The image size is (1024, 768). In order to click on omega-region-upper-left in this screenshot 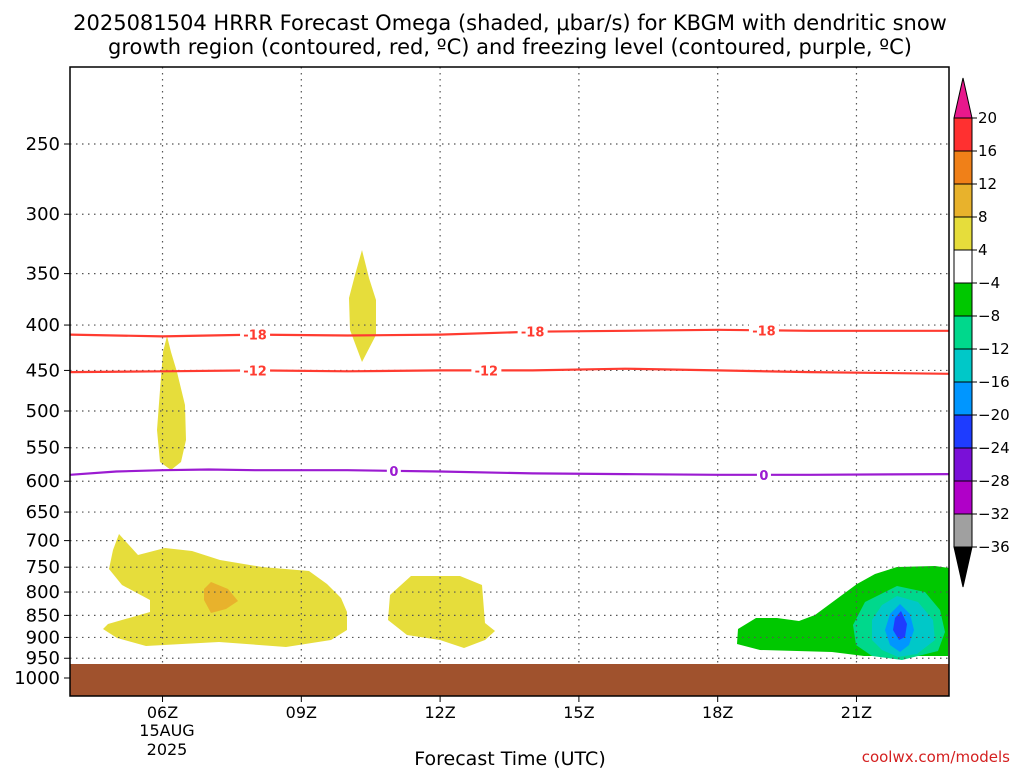, I will do `click(171, 403)`.